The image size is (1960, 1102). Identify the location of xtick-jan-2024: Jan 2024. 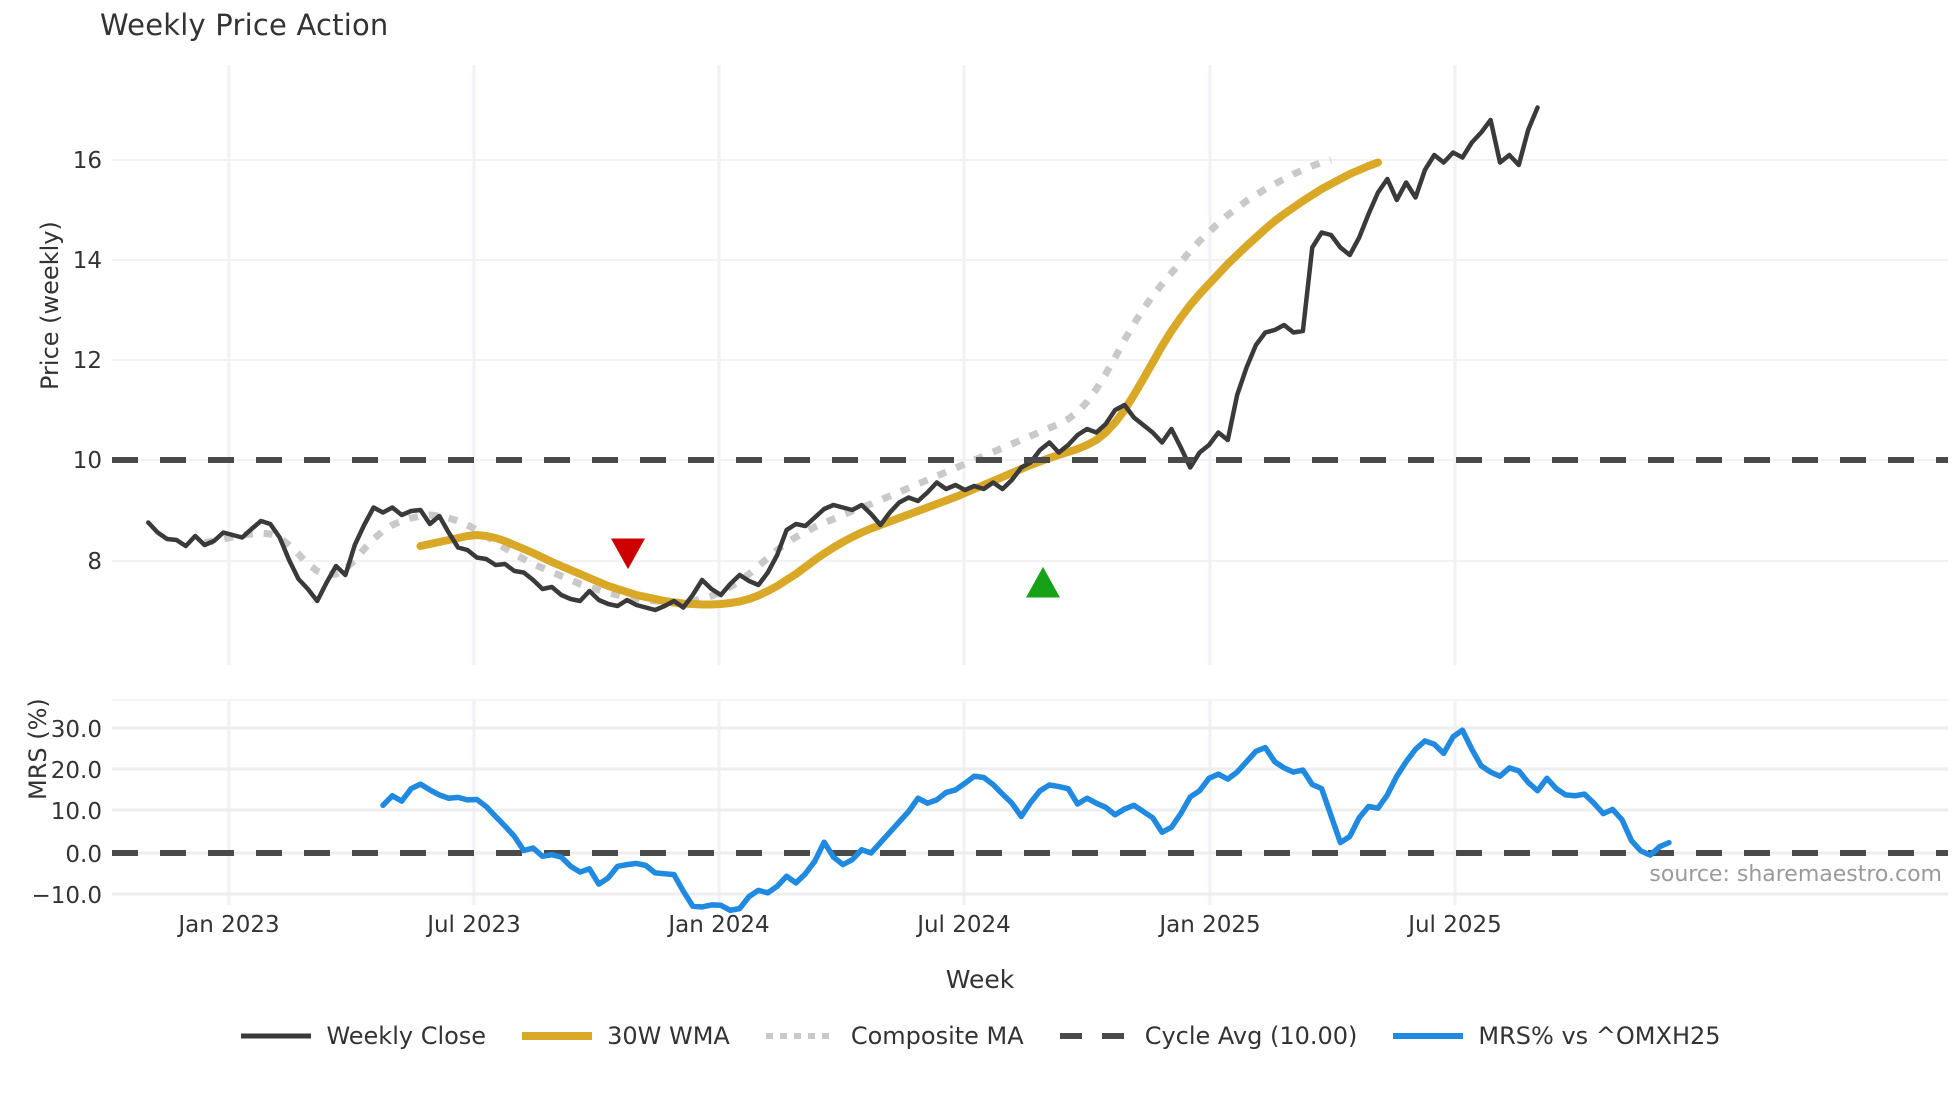
(719, 925).